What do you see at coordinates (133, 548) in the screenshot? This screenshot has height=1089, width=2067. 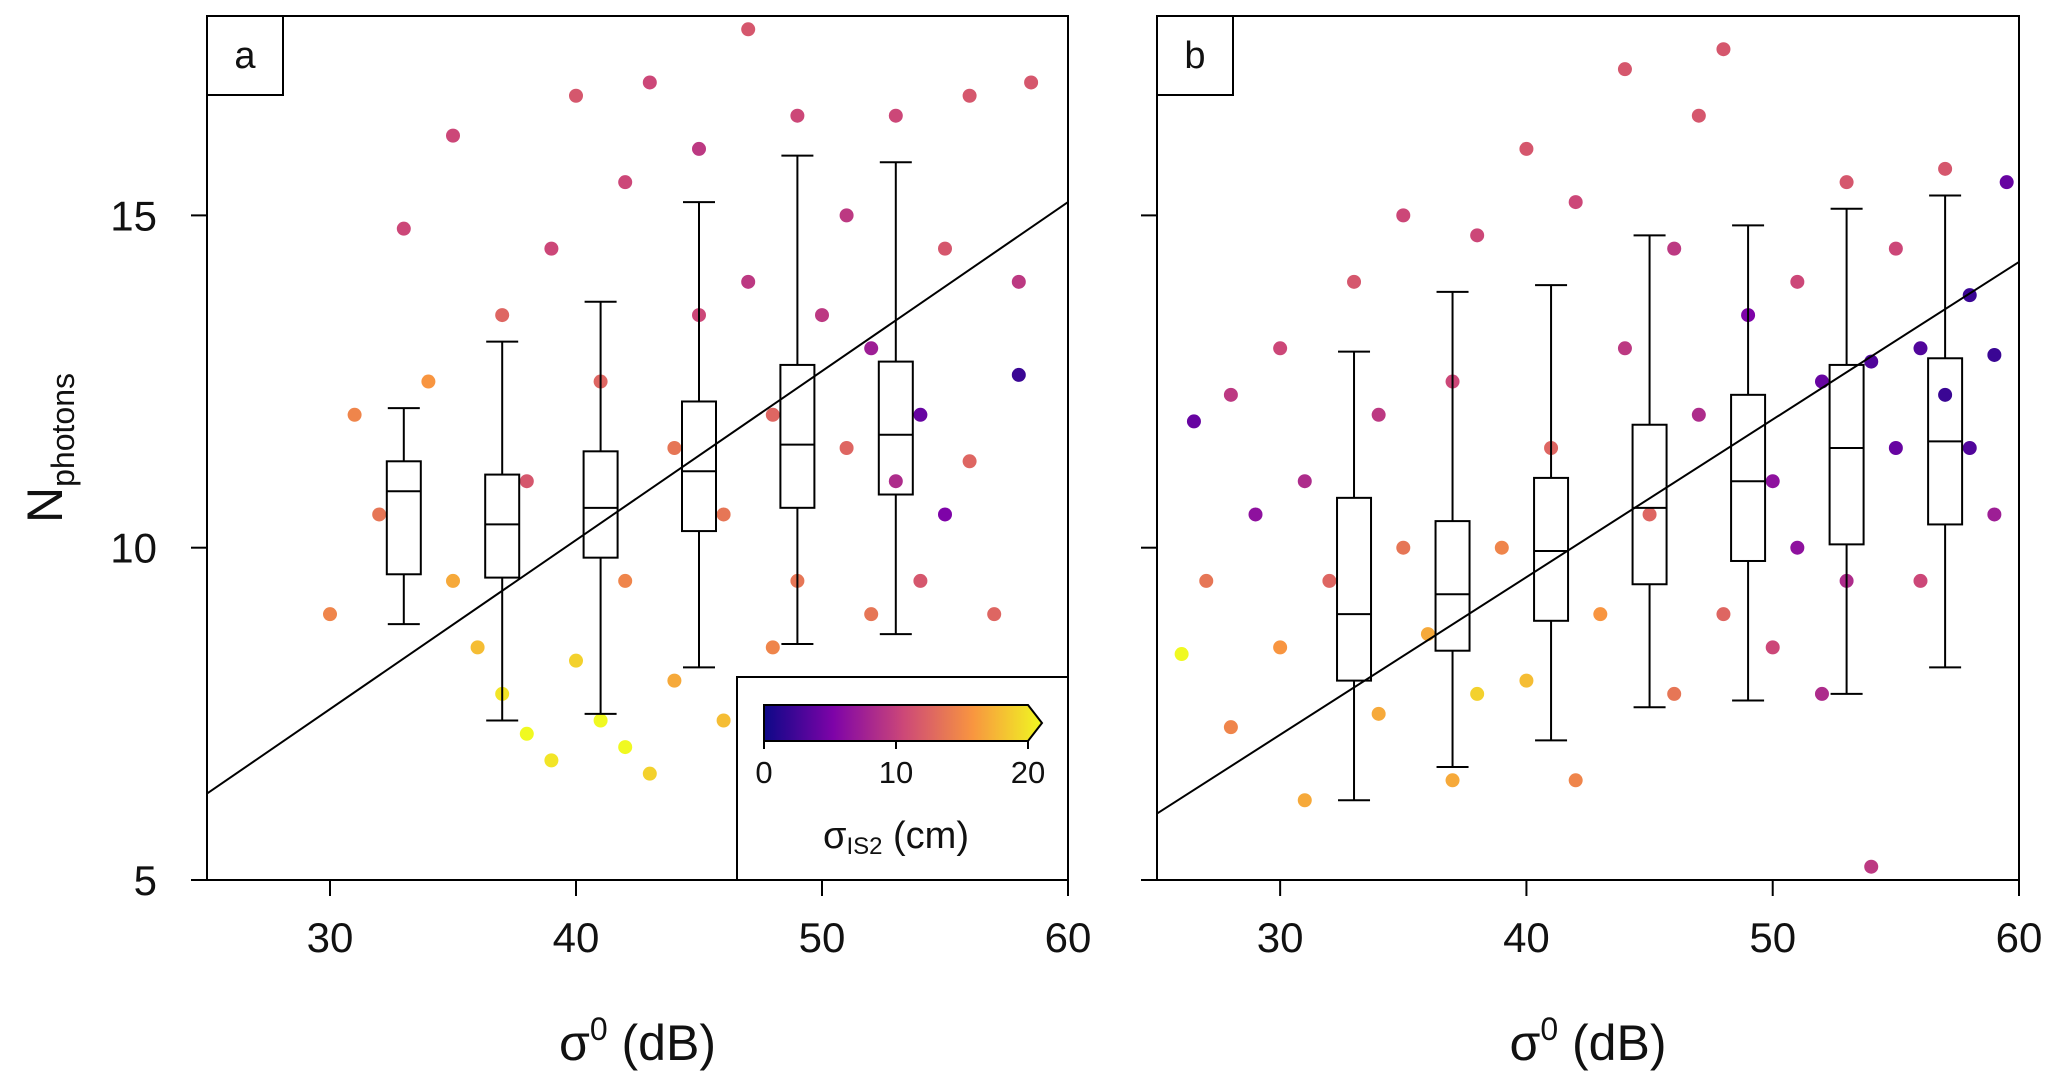 I see `y-tick-label: 10` at bounding box center [133, 548].